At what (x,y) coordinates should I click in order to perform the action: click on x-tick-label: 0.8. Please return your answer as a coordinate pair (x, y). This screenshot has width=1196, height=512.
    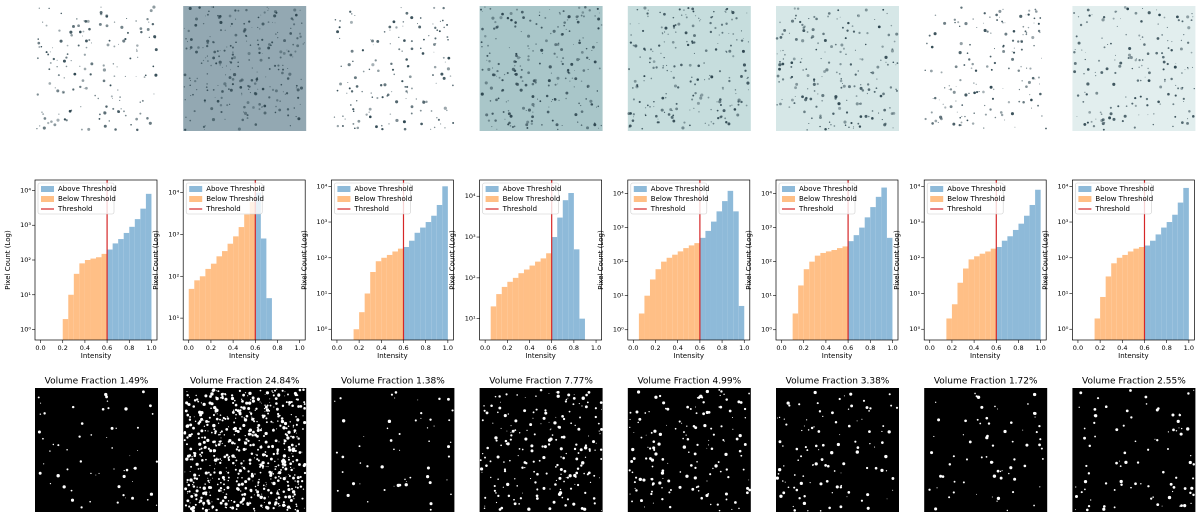
    Looking at the image, I should click on (277, 348).